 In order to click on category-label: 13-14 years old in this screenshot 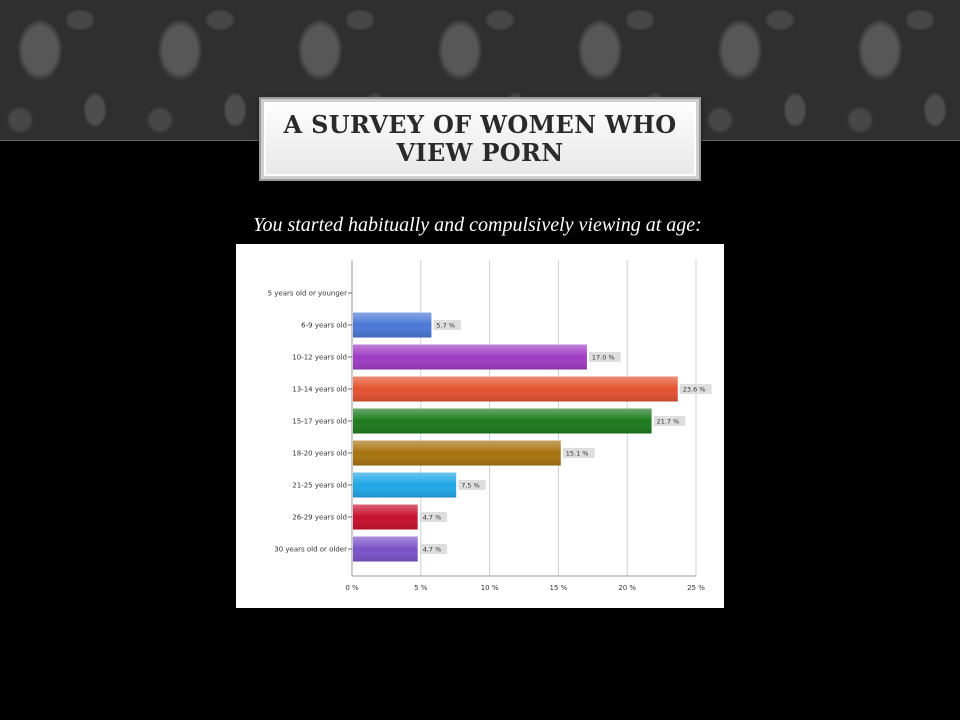, I will do `click(319, 390)`.